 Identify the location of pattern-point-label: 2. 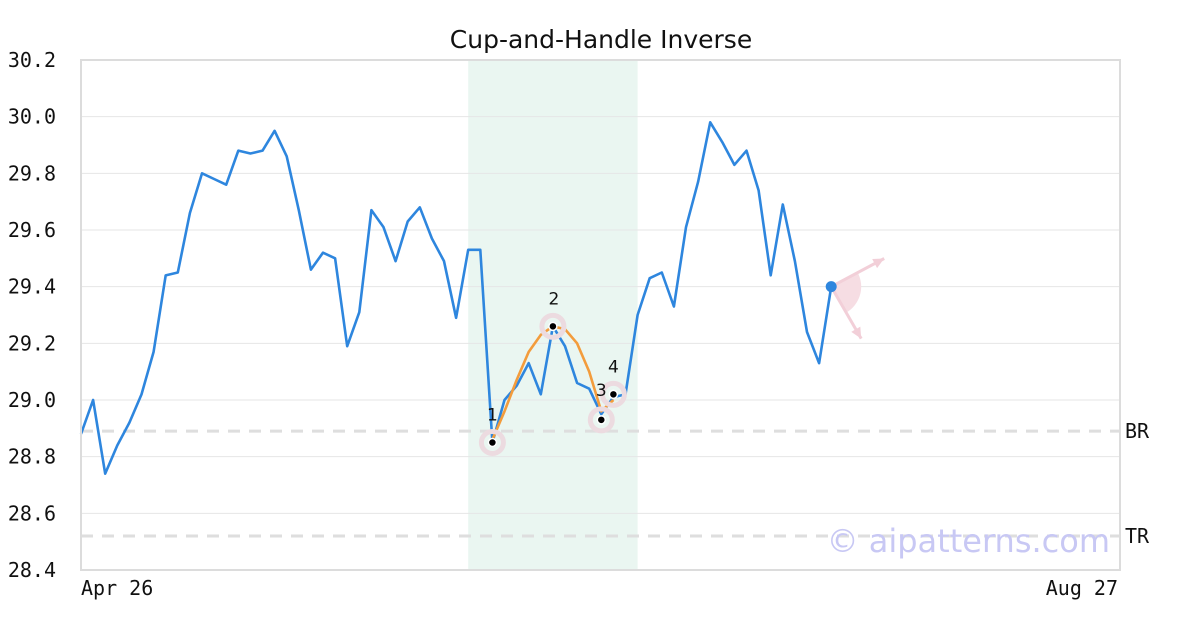
(553, 299).